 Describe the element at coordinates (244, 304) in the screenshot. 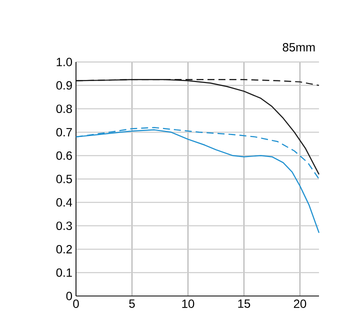

I see `x-tick-label: 15` at that location.